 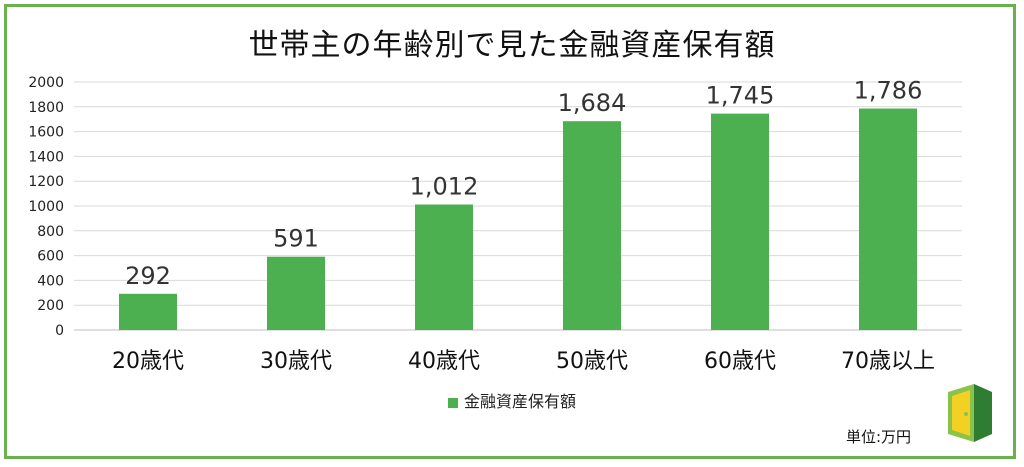 What do you see at coordinates (296, 239) in the screenshot?
I see `data-label: 591` at bounding box center [296, 239].